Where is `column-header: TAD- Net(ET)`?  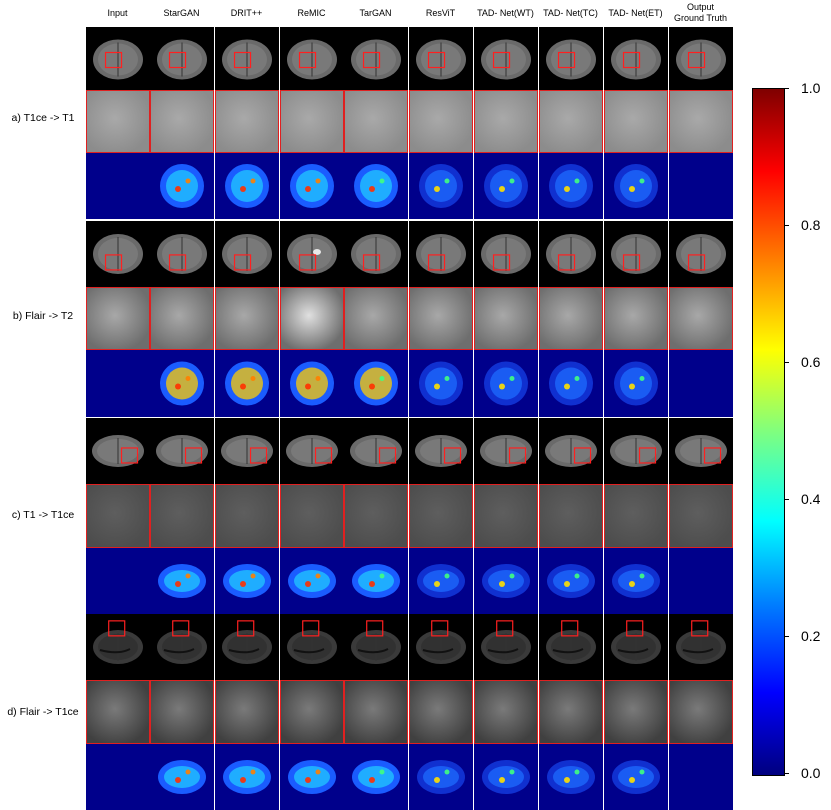 column-header: TAD- Net(ET) is located at coordinates (635, 12).